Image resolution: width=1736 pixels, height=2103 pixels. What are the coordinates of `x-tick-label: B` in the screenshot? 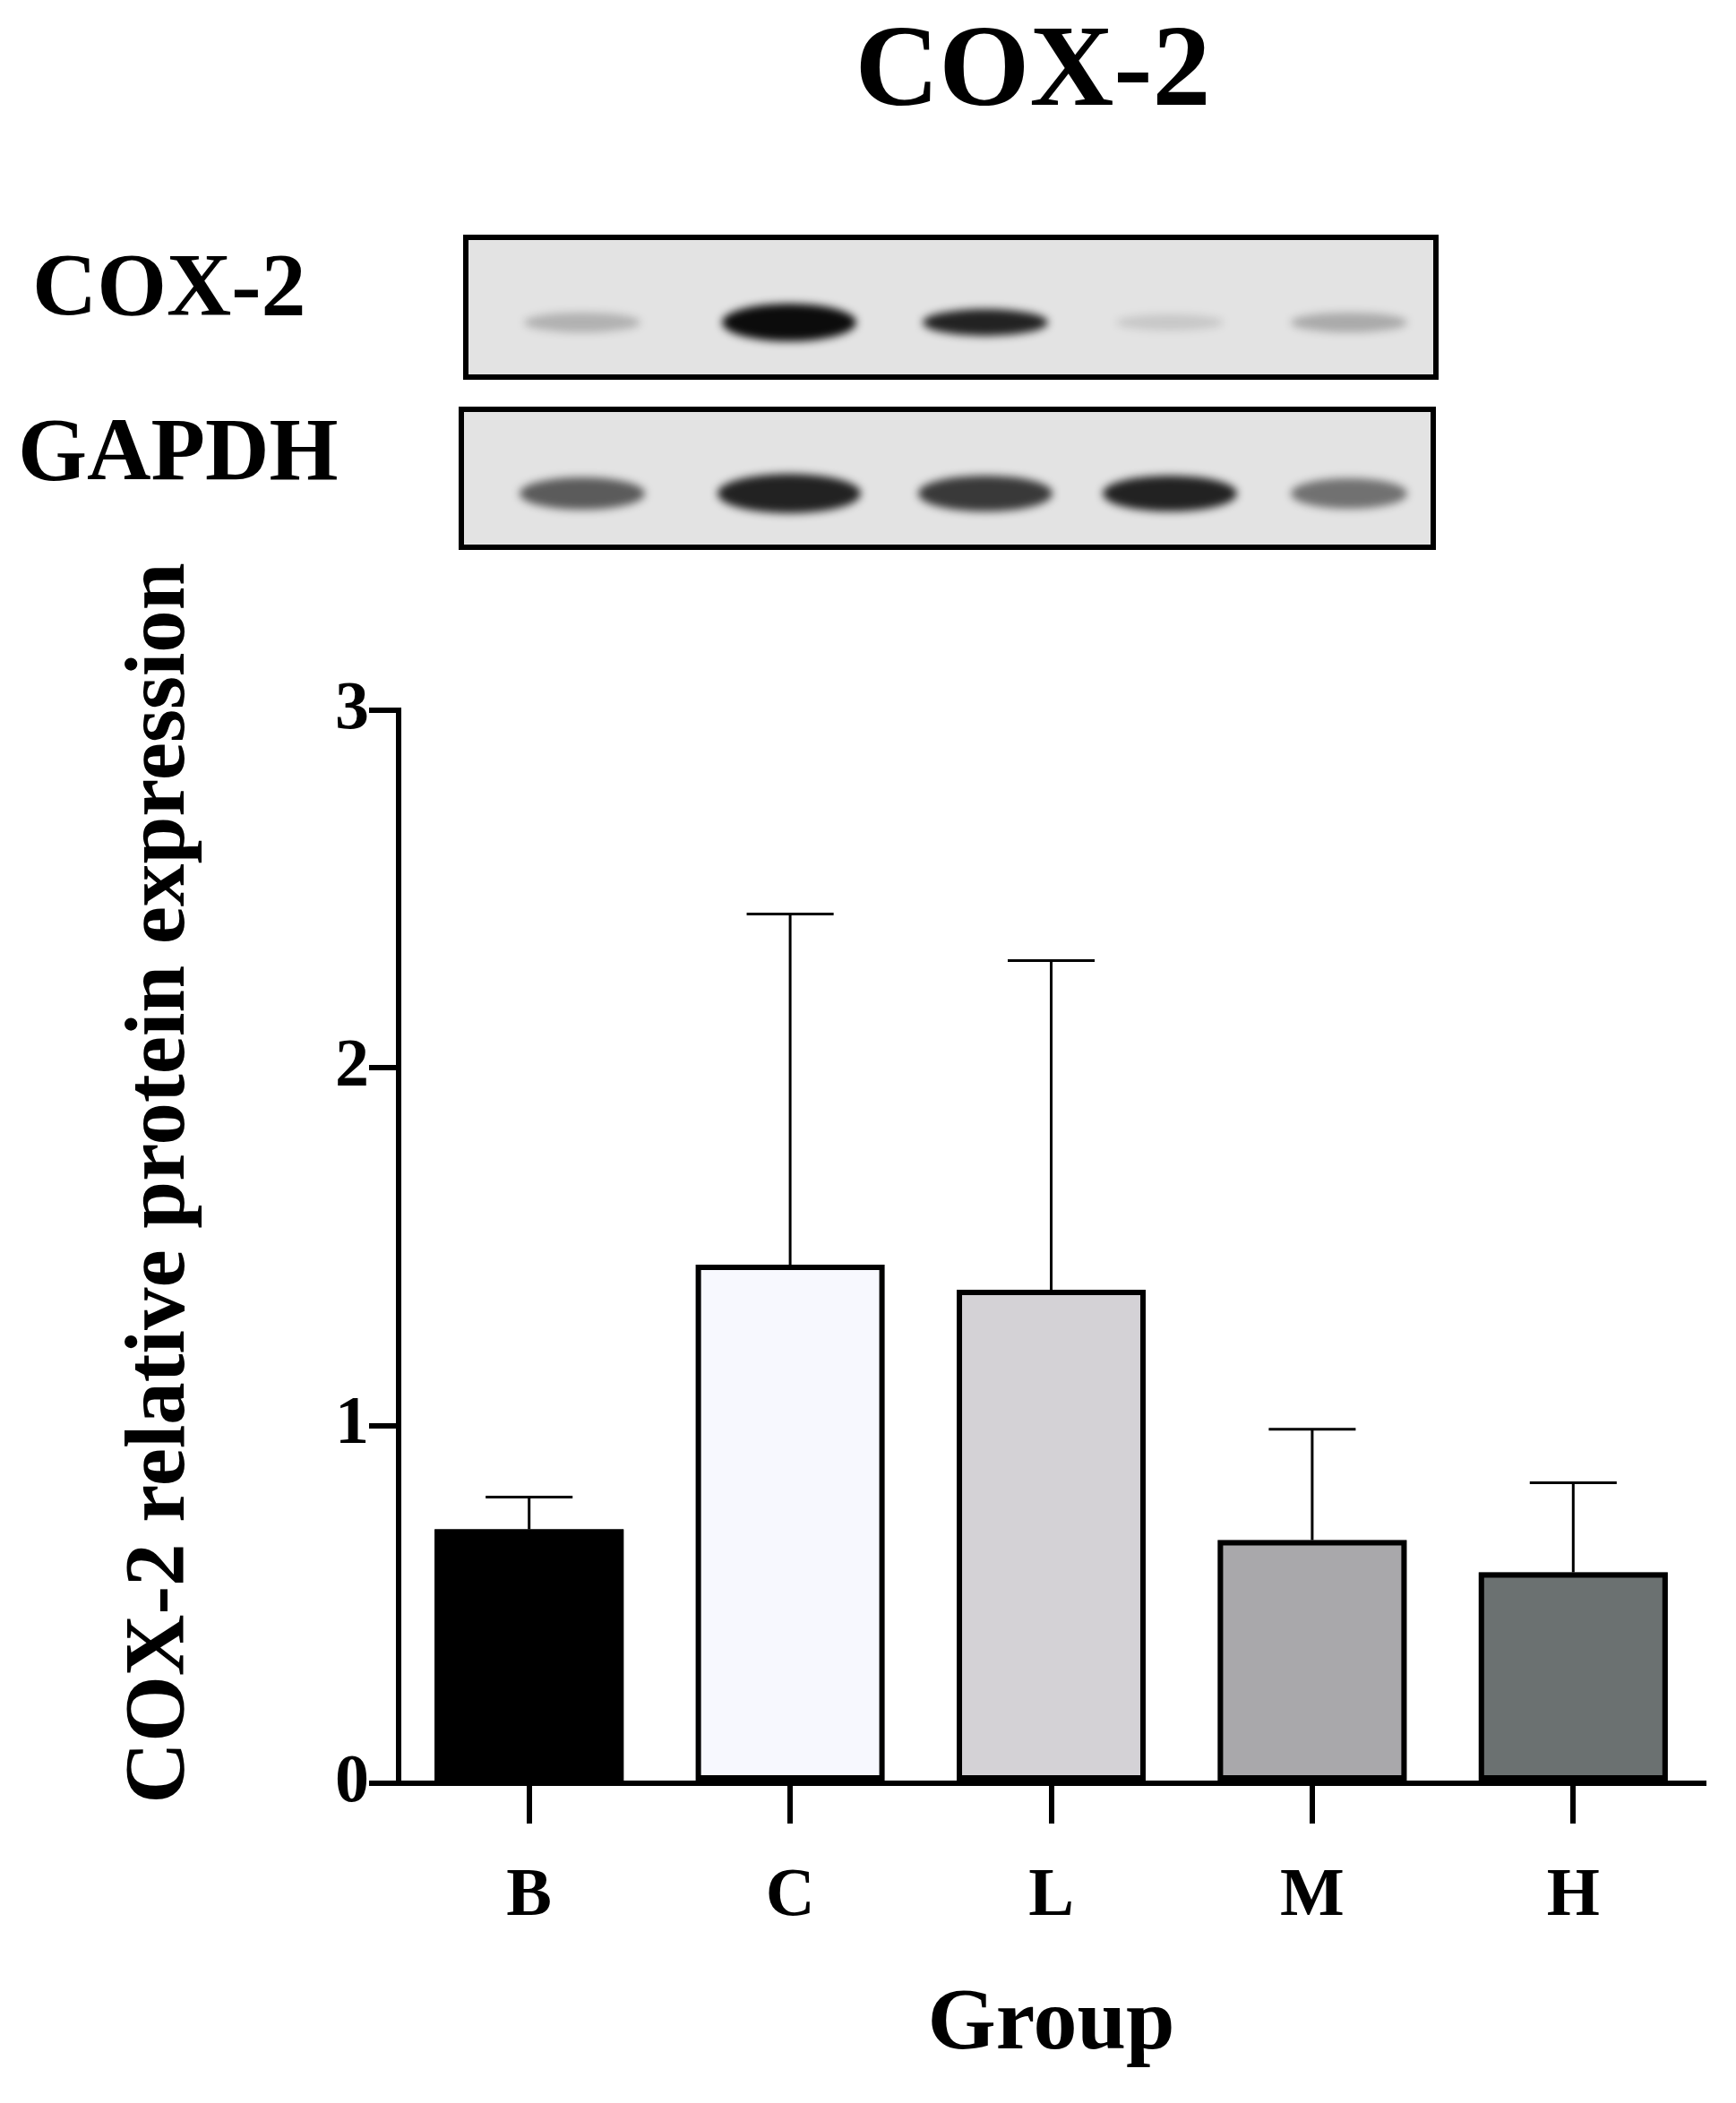 It's located at (529, 1892).